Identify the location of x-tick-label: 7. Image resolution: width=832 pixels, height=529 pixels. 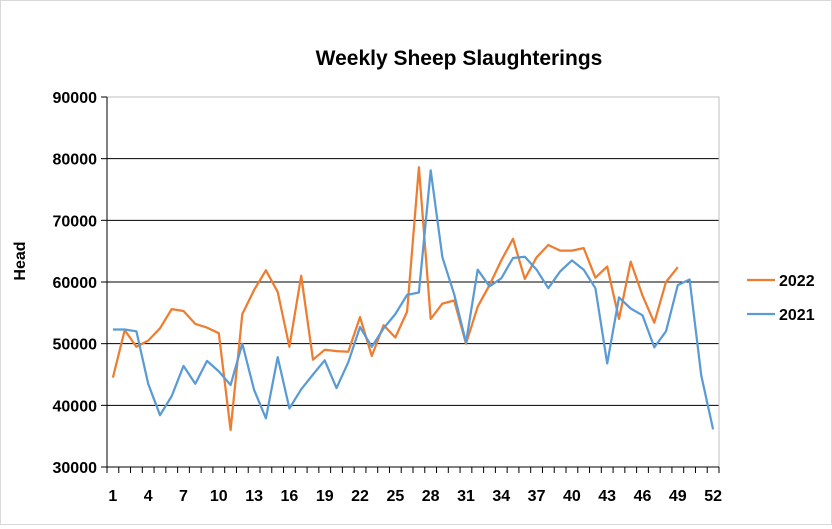
(183, 496).